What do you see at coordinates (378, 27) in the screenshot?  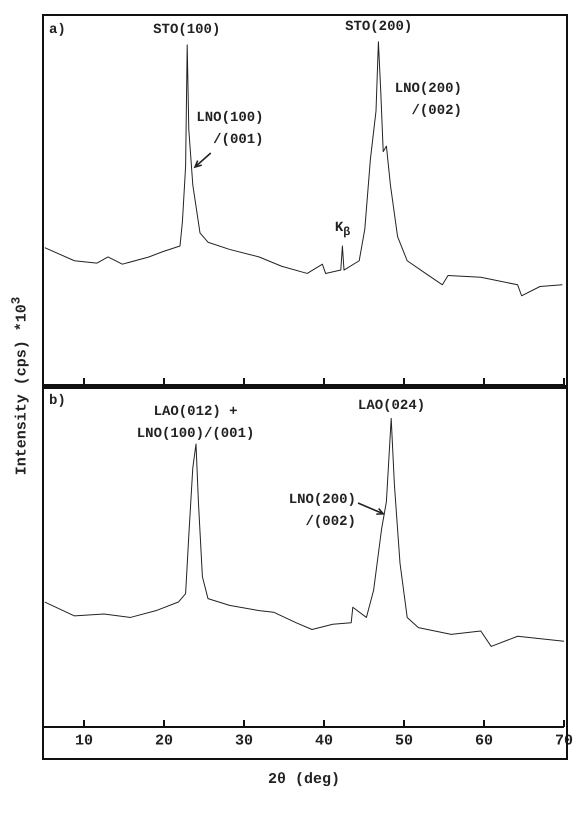 I see `annotation: STO(200)` at bounding box center [378, 27].